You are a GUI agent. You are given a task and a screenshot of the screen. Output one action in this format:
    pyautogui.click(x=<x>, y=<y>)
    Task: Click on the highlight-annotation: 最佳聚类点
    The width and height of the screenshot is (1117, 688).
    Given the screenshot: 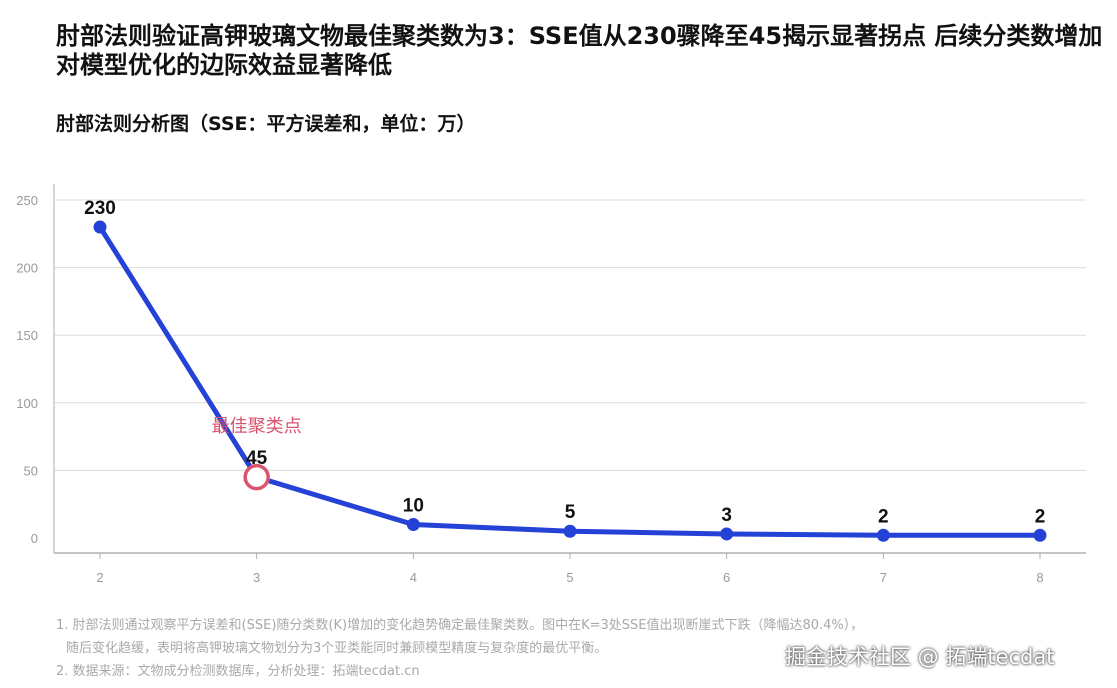 What is the action you would take?
    pyautogui.click(x=257, y=426)
    